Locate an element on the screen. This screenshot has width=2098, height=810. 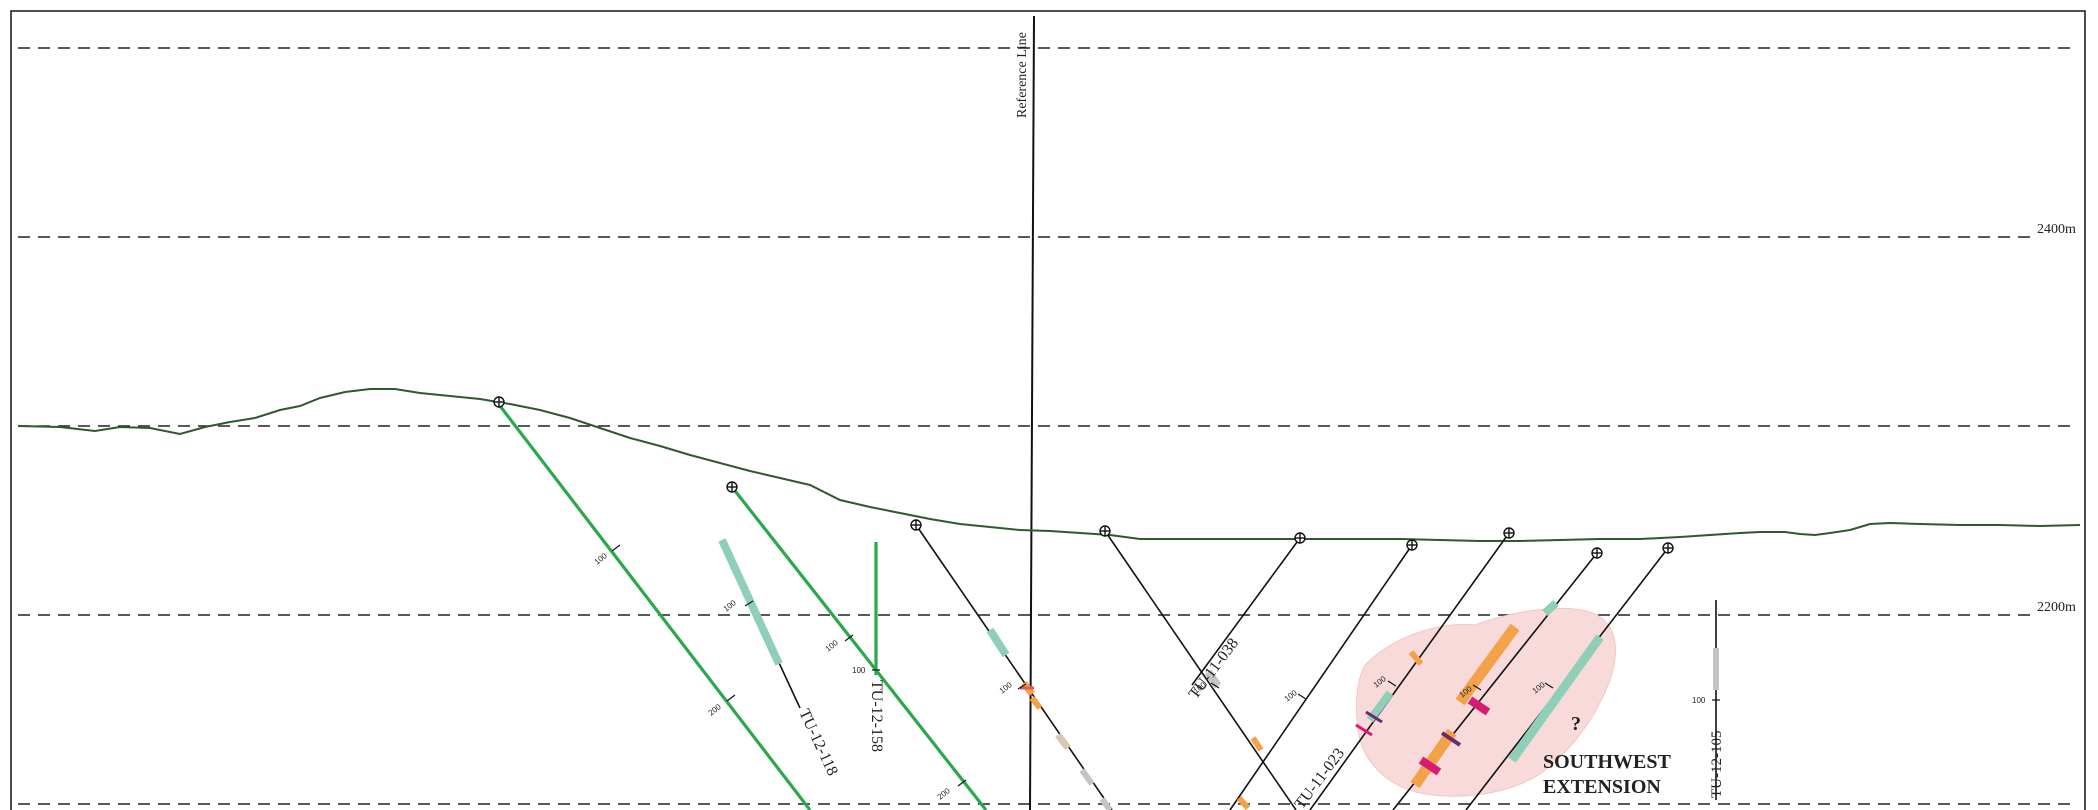
hole-label-tu-11-023: TU-11-023 is located at coordinates (1320, 777).